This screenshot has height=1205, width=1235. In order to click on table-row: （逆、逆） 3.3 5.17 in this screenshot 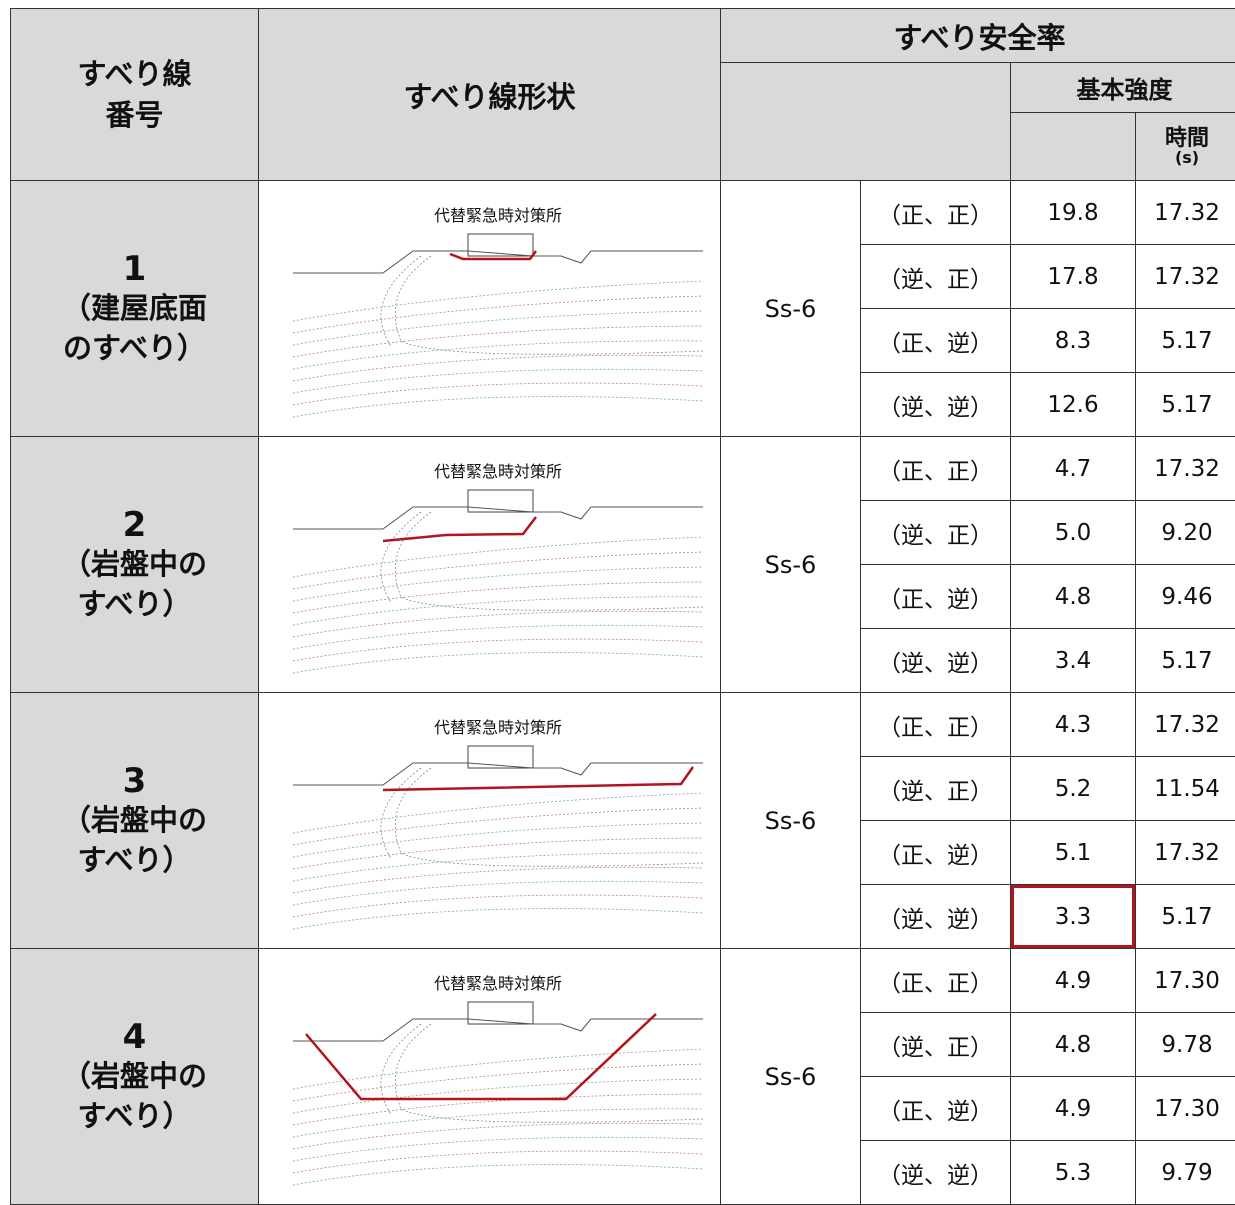, I will do `click(623, 916)`.